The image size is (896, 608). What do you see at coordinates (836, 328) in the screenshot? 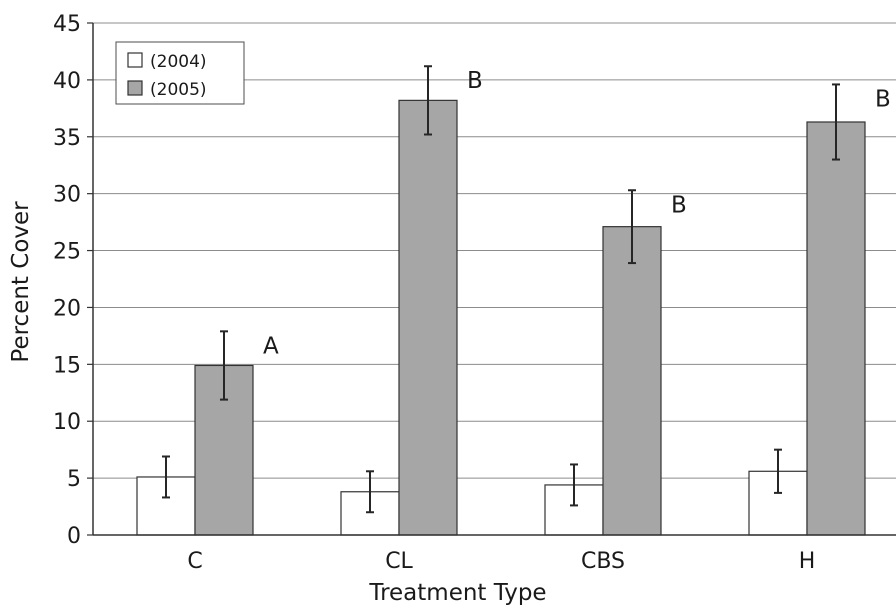
I see `bar-h-2005` at bounding box center [836, 328].